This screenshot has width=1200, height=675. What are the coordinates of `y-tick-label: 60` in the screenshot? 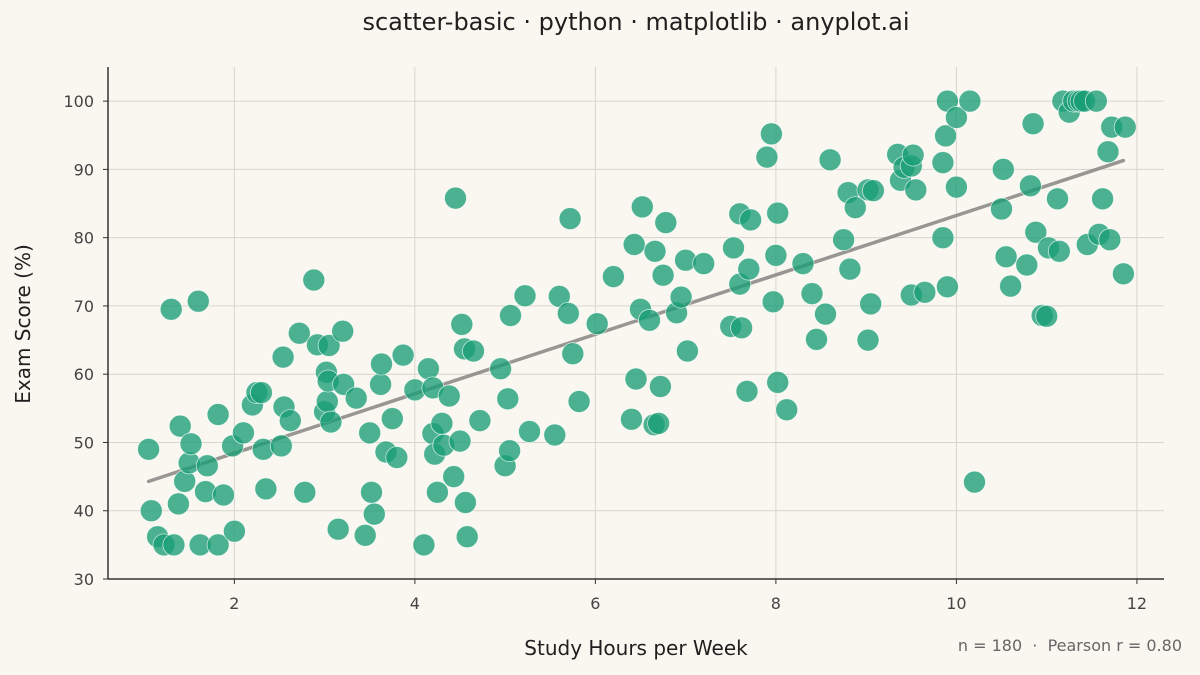 It's located at (84, 374).